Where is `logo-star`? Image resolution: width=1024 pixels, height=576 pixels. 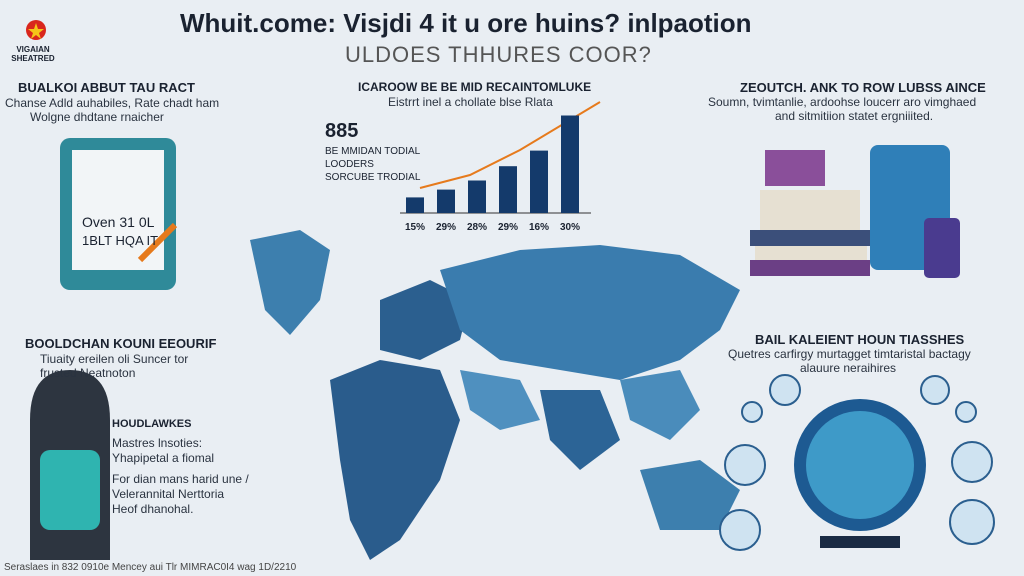
logo-star is located at coordinates (36, 31).